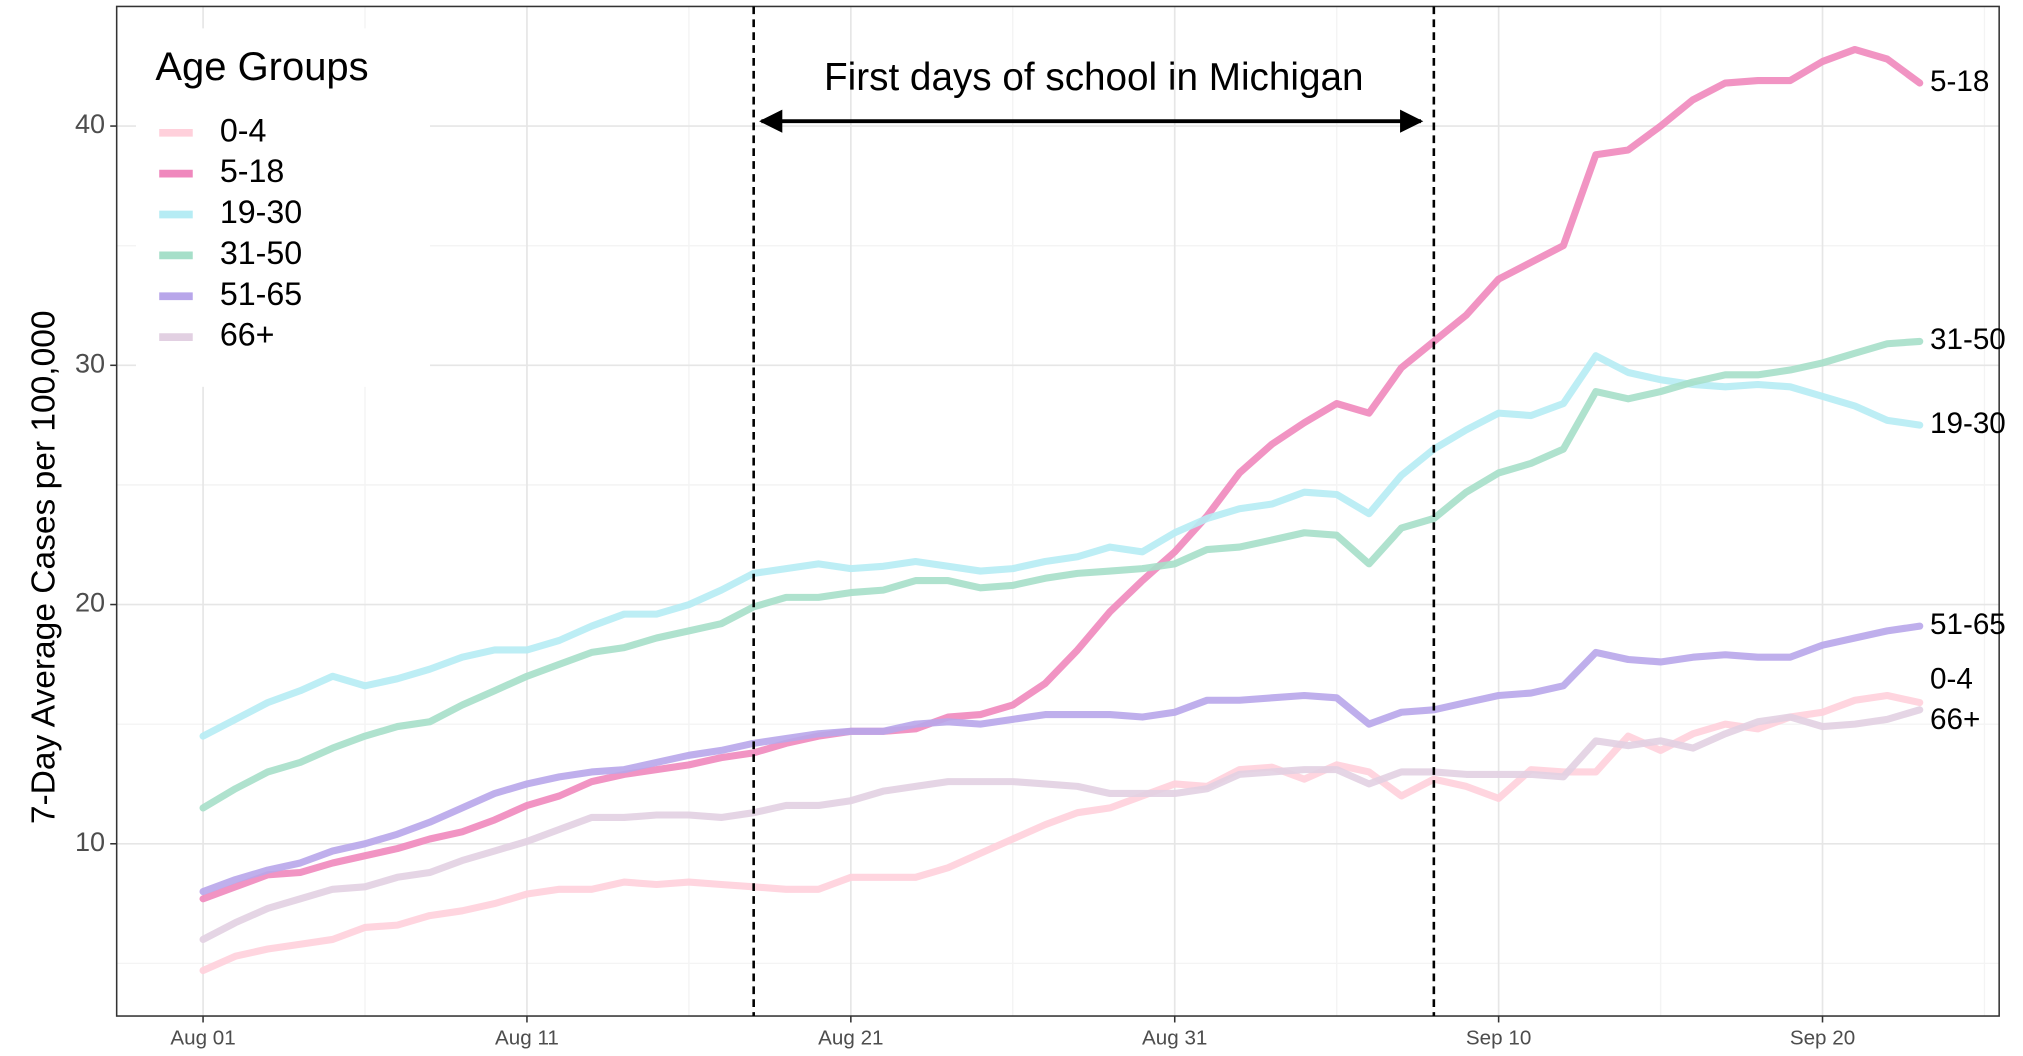 Image resolution: width=2023 pixels, height=1056 pixels. What do you see at coordinates (1968, 423) in the screenshot?
I see `end-label: 19-30` at bounding box center [1968, 423].